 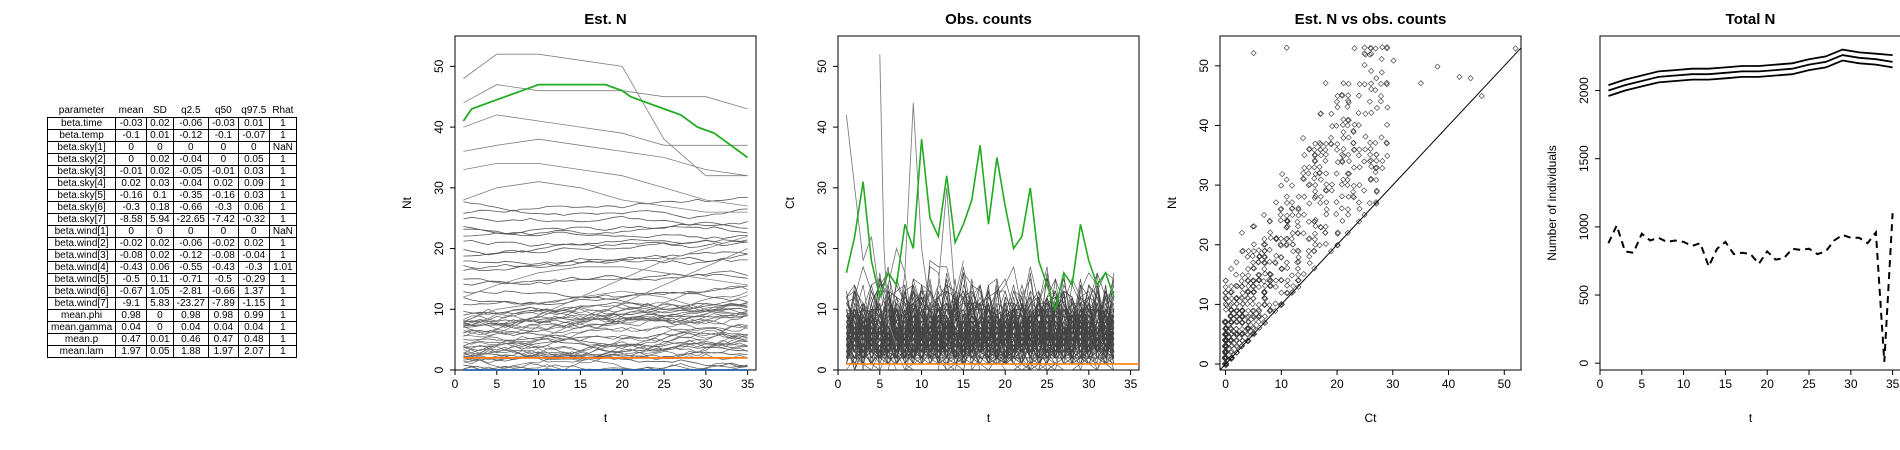 I want to click on table-cell: 0.04, so click(x=223, y=327).